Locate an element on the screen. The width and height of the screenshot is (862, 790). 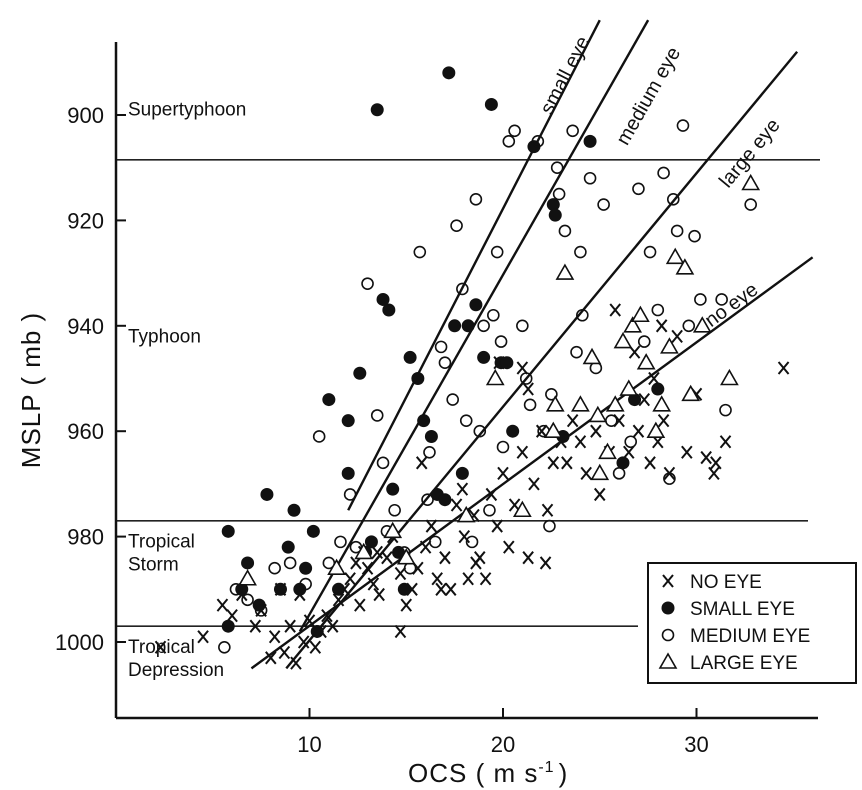
legend-label: MEDIUM EYE is located at coordinates (750, 636).